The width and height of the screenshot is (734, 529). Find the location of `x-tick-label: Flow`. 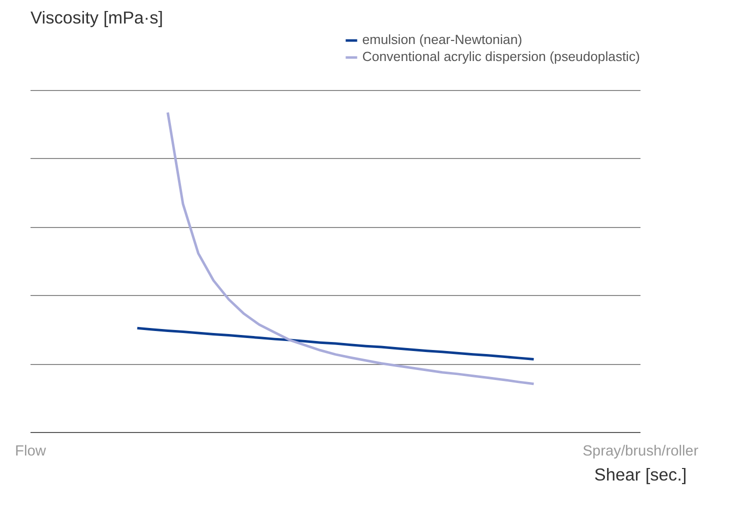

x-tick-label: Flow is located at coordinates (30, 452).